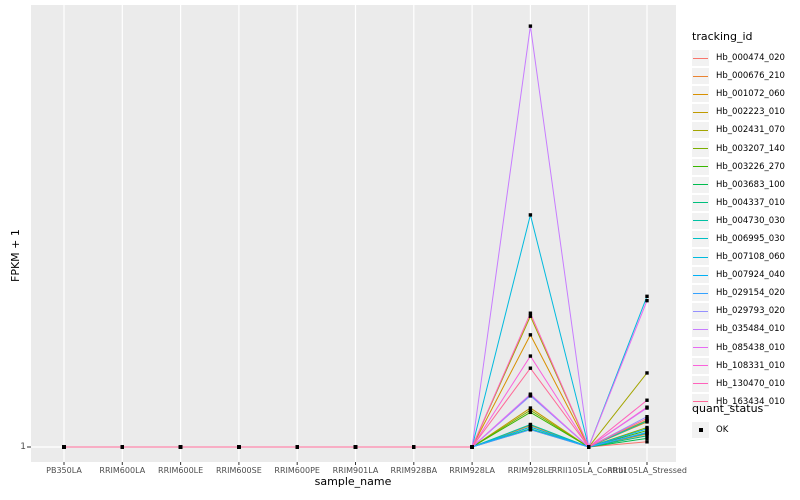 The height and width of the screenshot is (500, 800). I want to click on legend-item-Hb_002223_010: Hb_002223_010, so click(743, 112).